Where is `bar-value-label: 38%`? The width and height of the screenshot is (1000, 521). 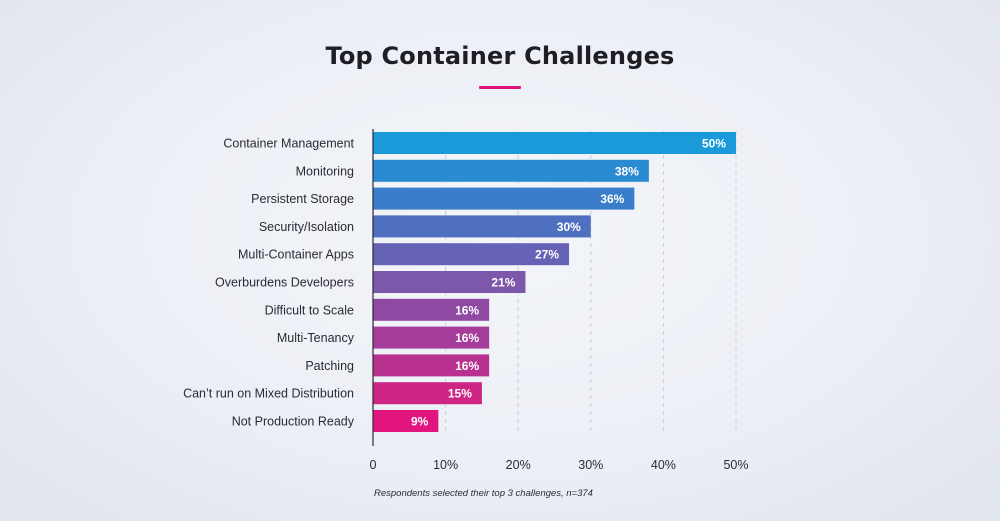 bar-value-label: 38% is located at coordinates (627, 171).